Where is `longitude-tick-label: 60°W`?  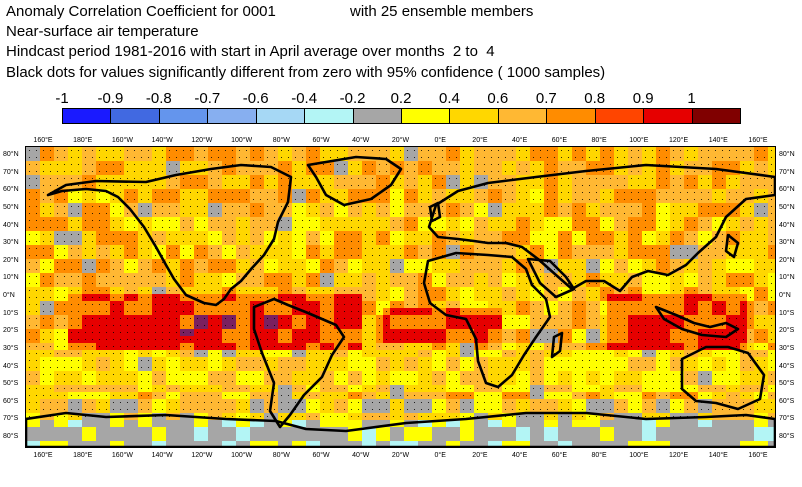 longitude-tick-label: 60°W is located at coordinates (321, 140).